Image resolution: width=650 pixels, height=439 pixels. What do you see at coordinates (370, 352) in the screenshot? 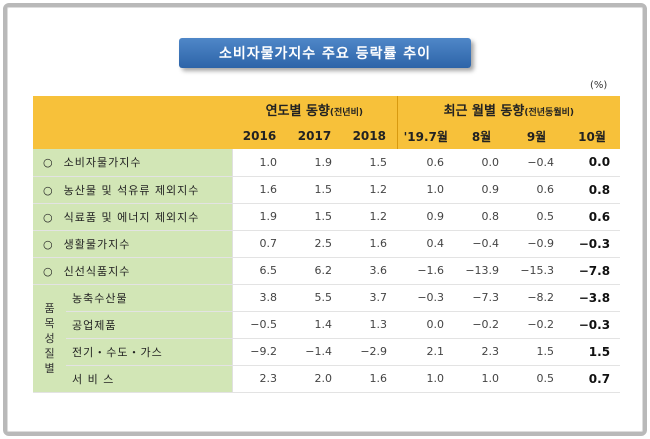
I see `cell: −2.9` at bounding box center [370, 352].